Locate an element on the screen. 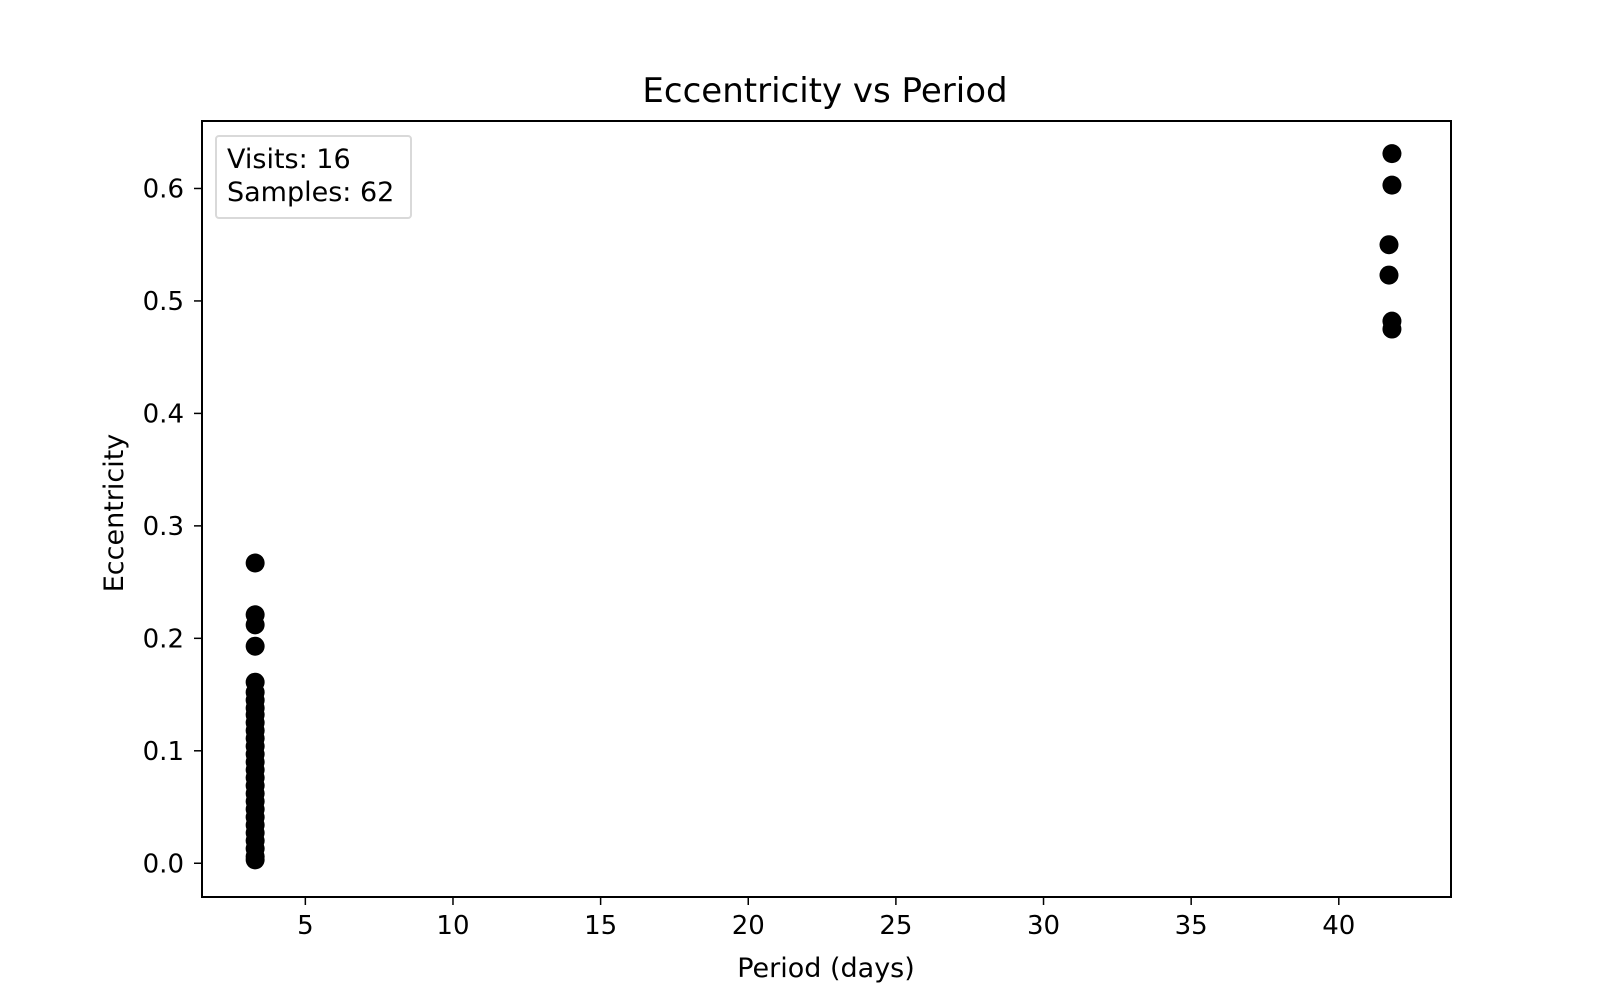 The image size is (1600, 1000). y-tick-label: 0.0 is located at coordinates (163, 864).